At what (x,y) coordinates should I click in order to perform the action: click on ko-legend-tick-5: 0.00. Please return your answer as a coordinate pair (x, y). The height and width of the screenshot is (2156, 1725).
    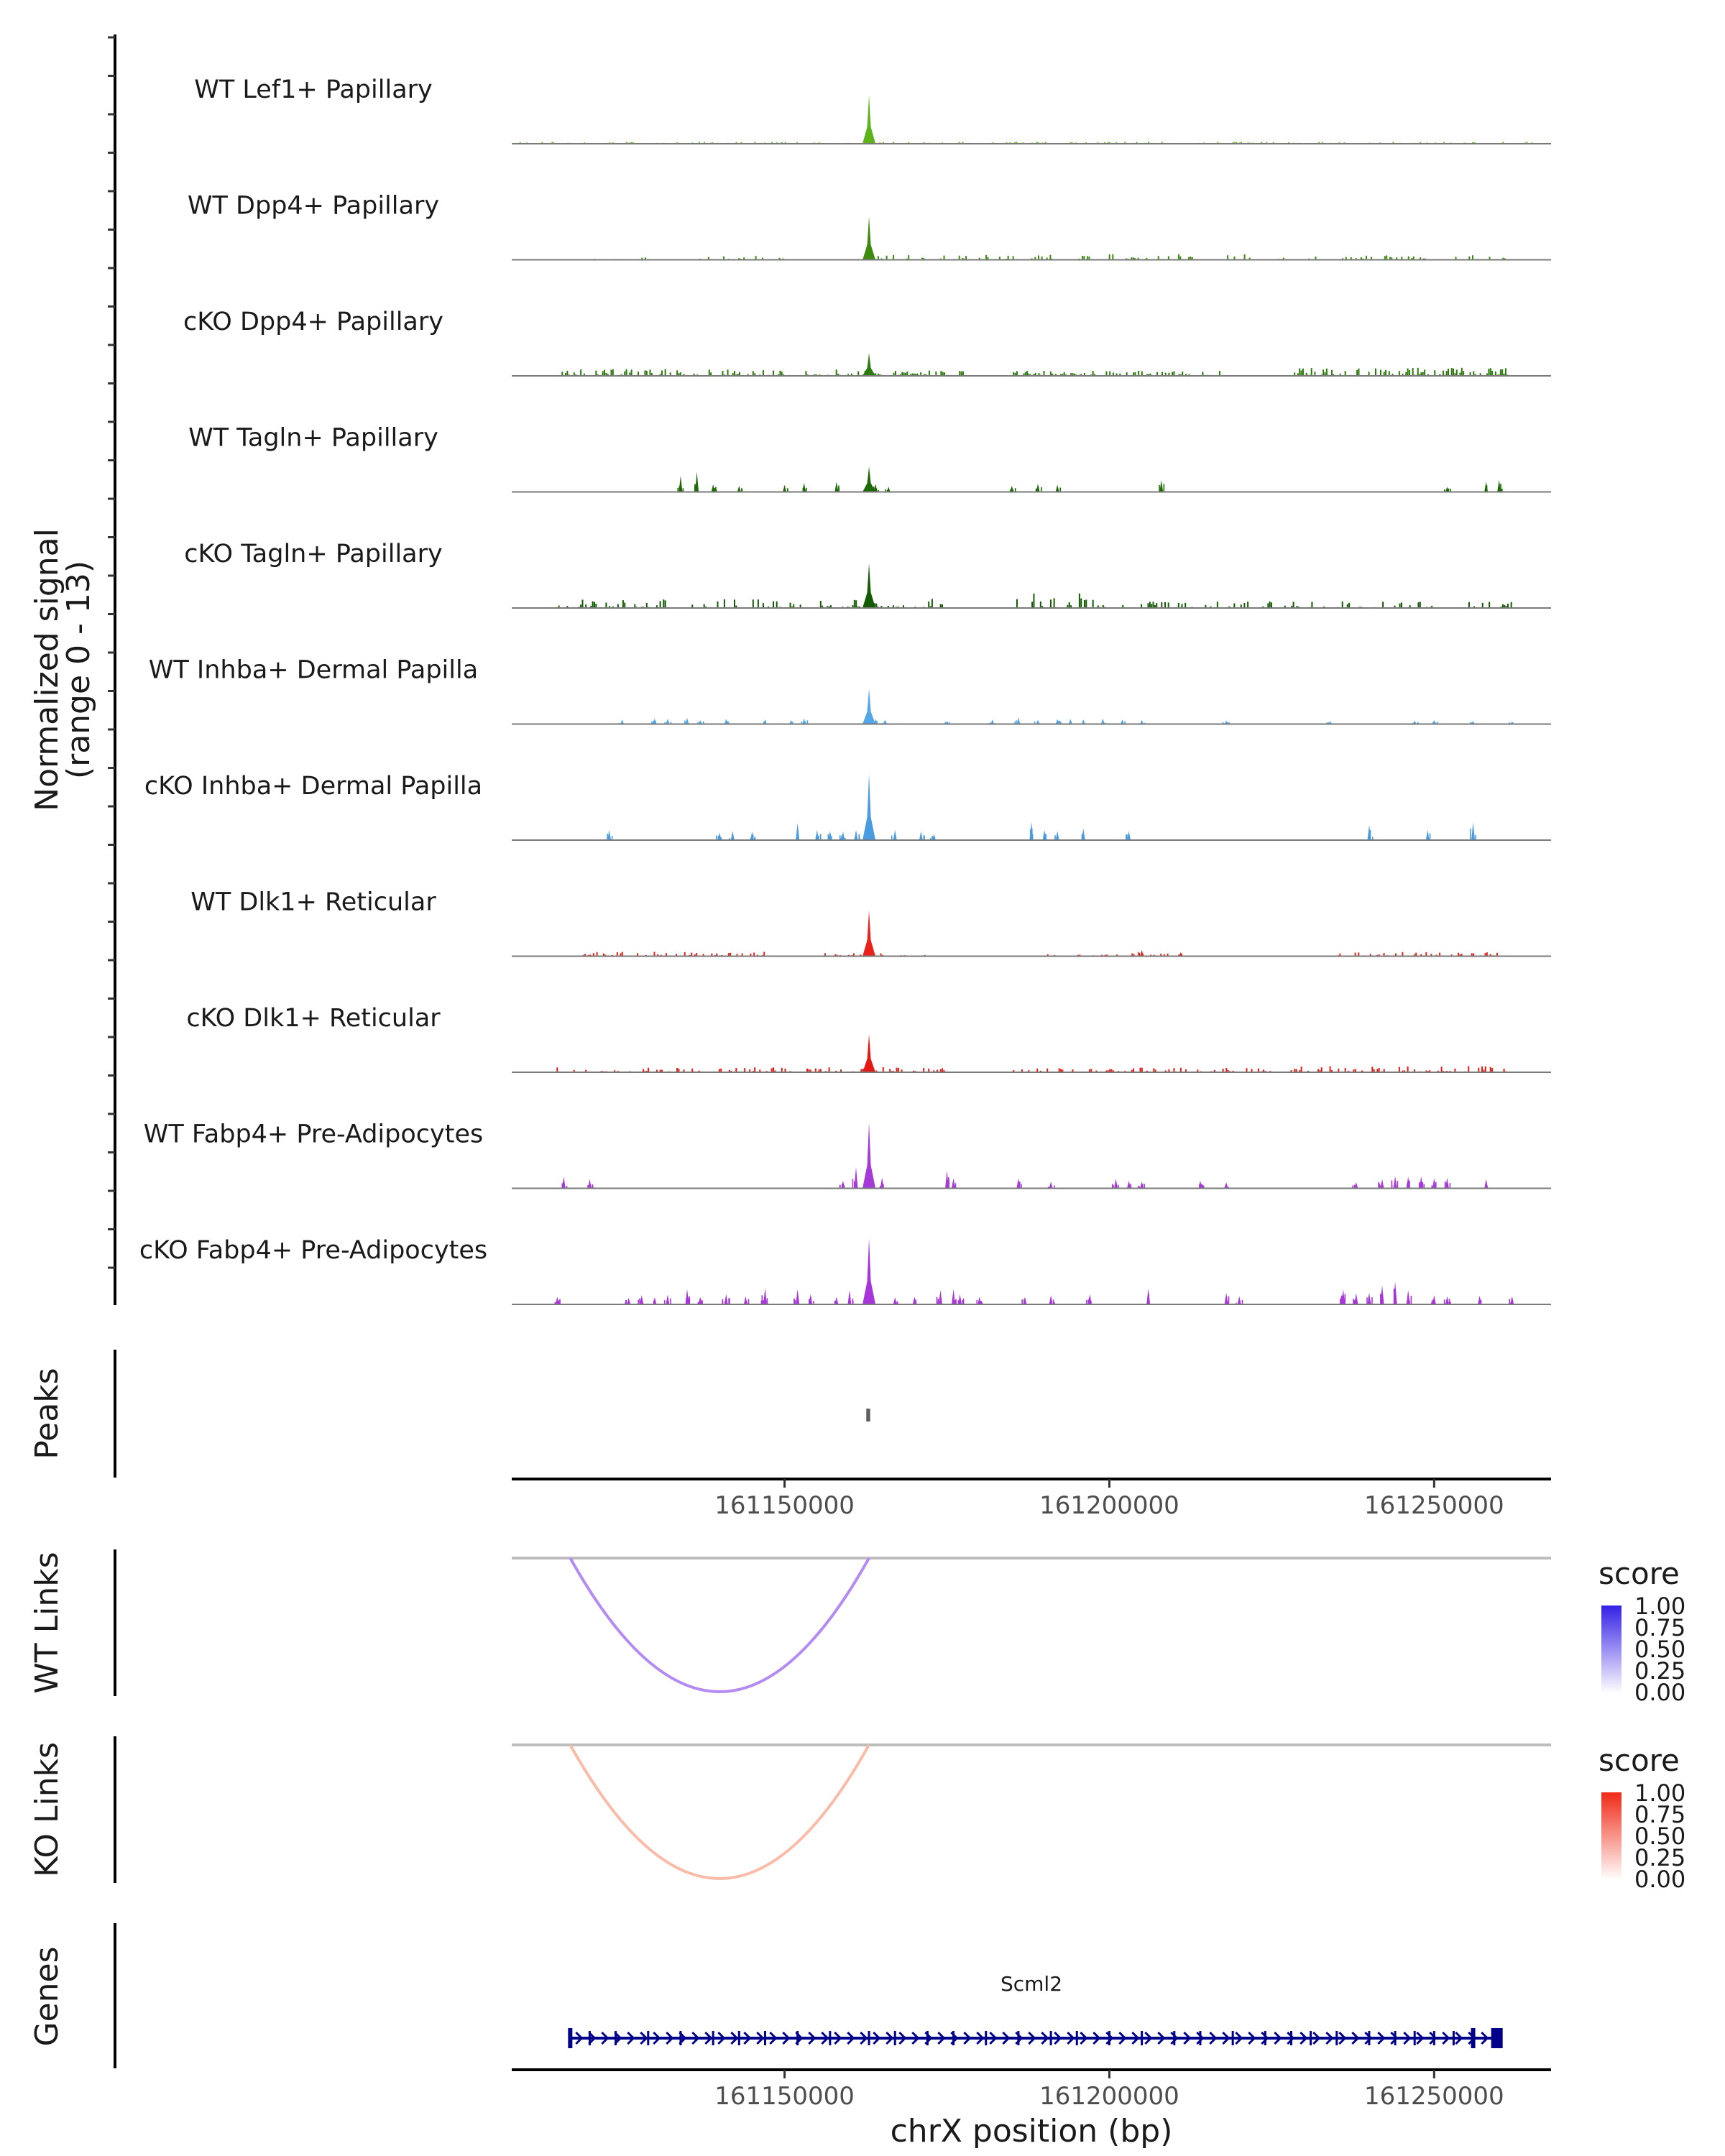
    Looking at the image, I should click on (1659, 1879).